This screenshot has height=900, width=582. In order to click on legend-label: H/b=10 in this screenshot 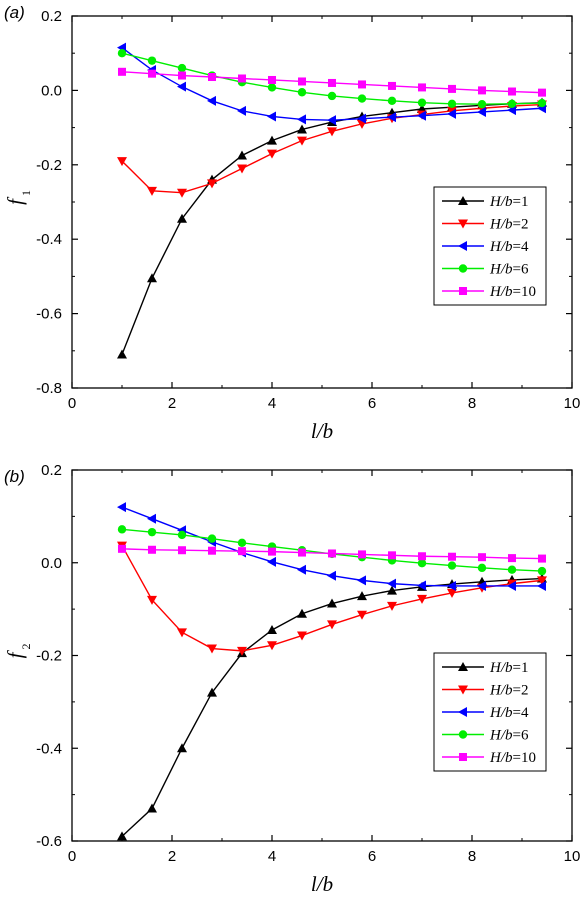, I will do `click(512, 758)`.